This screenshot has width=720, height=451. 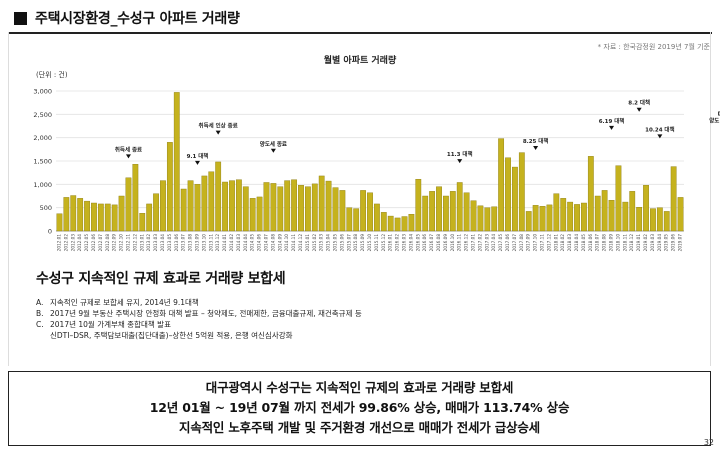 What do you see at coordinates (348, 243) in the screenshot?
I see `x-tick-label: 2015.07` at bounding box center [348, 243].